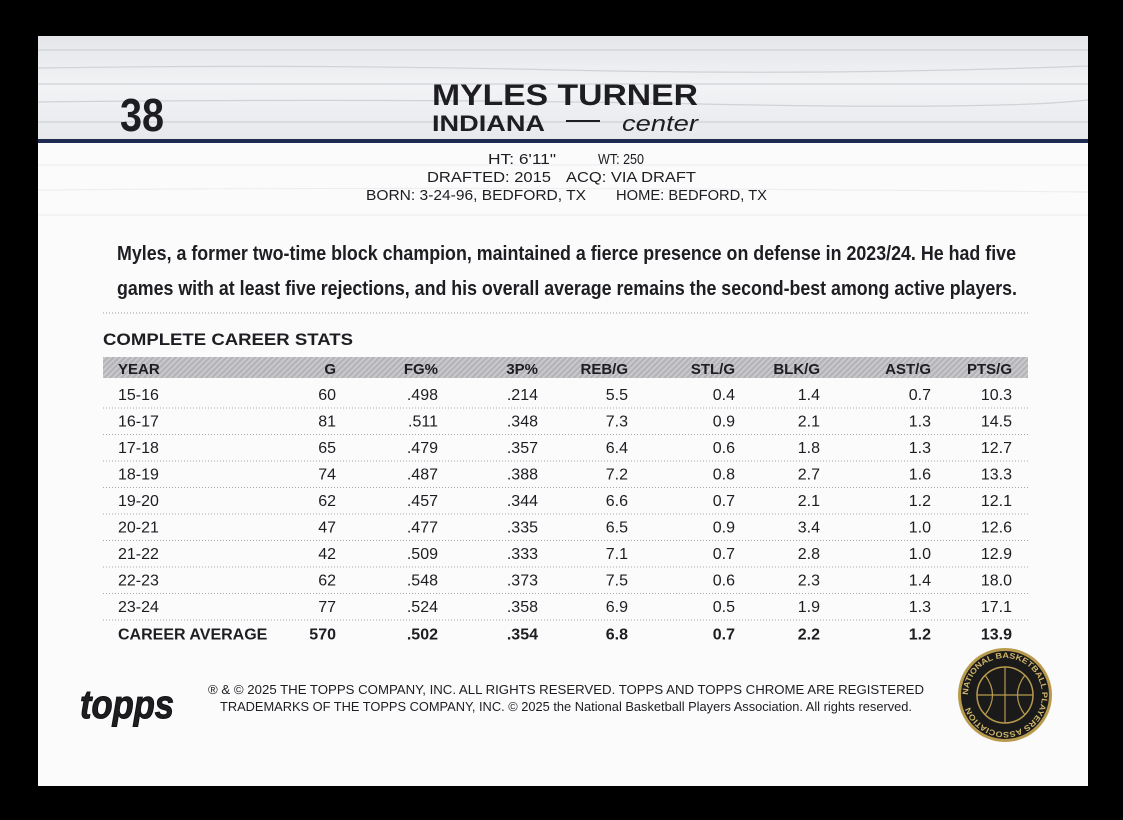 The height and width of the screenshot is (820, 1123). What do you see at coordinates (138, 554) in the screenshot?
I see `season: 21-22` at bounding box center [138, 554].